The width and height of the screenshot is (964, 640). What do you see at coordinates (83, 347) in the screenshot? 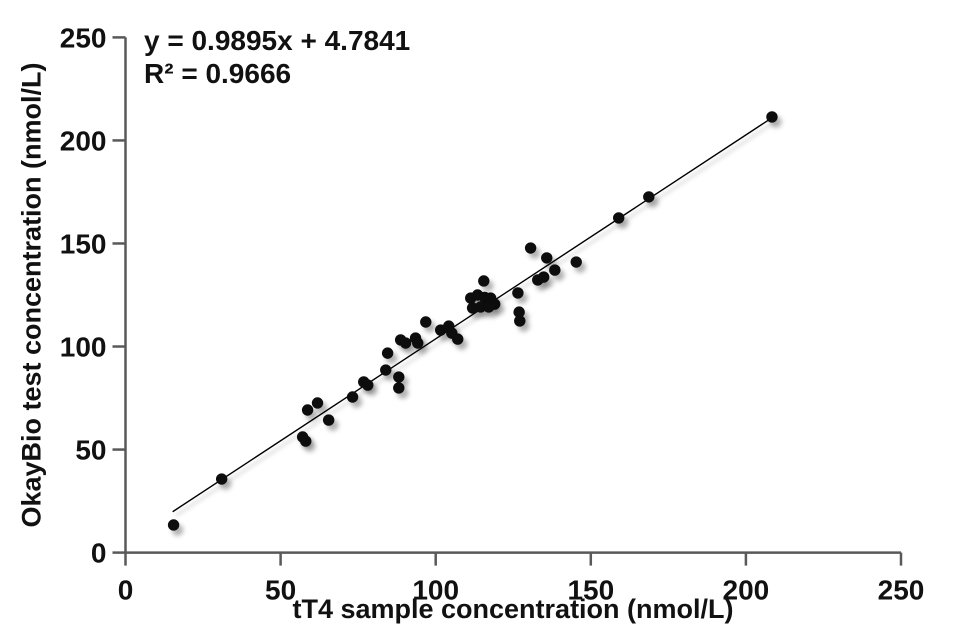
I see `y-axis-tick-label: 100` at bounding box center [83, 347].